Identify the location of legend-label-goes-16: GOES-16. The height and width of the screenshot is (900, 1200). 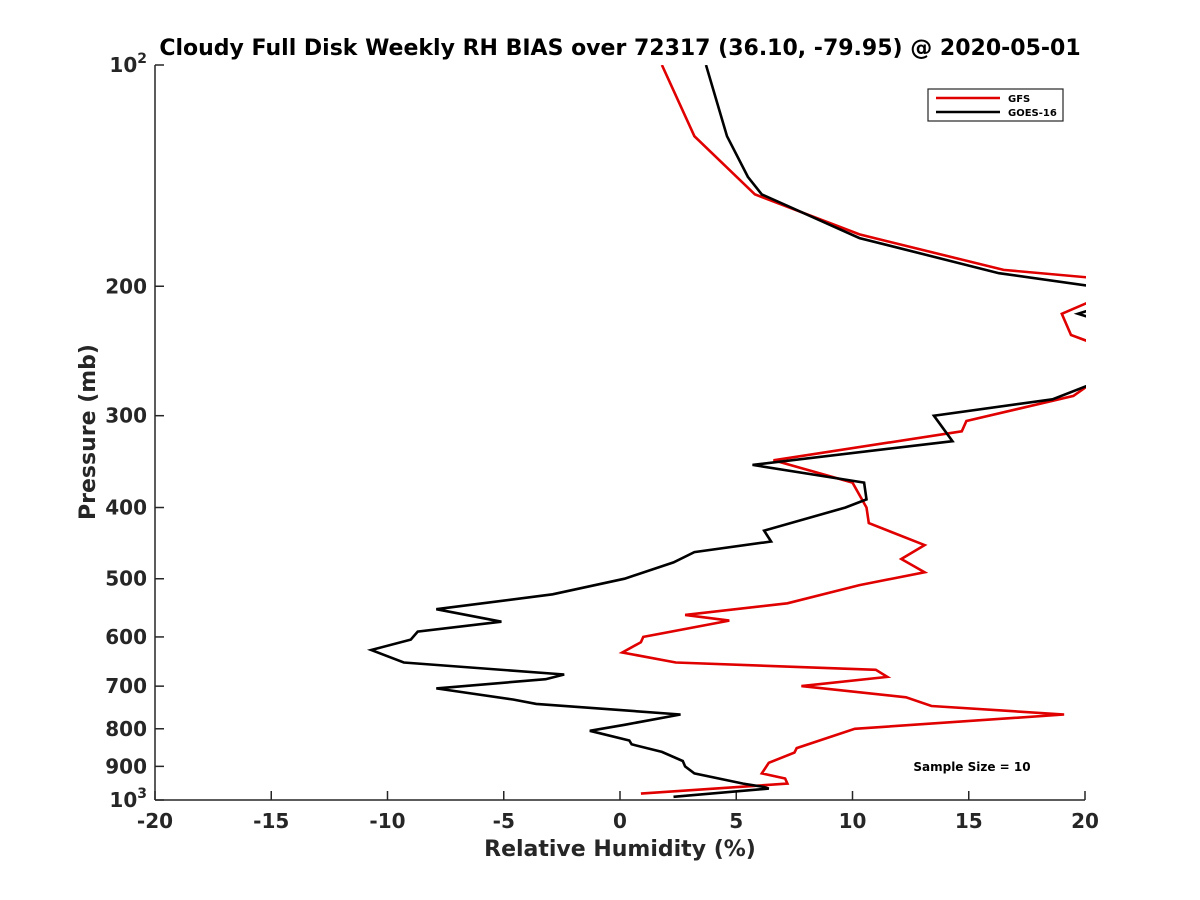
(1032, 113).